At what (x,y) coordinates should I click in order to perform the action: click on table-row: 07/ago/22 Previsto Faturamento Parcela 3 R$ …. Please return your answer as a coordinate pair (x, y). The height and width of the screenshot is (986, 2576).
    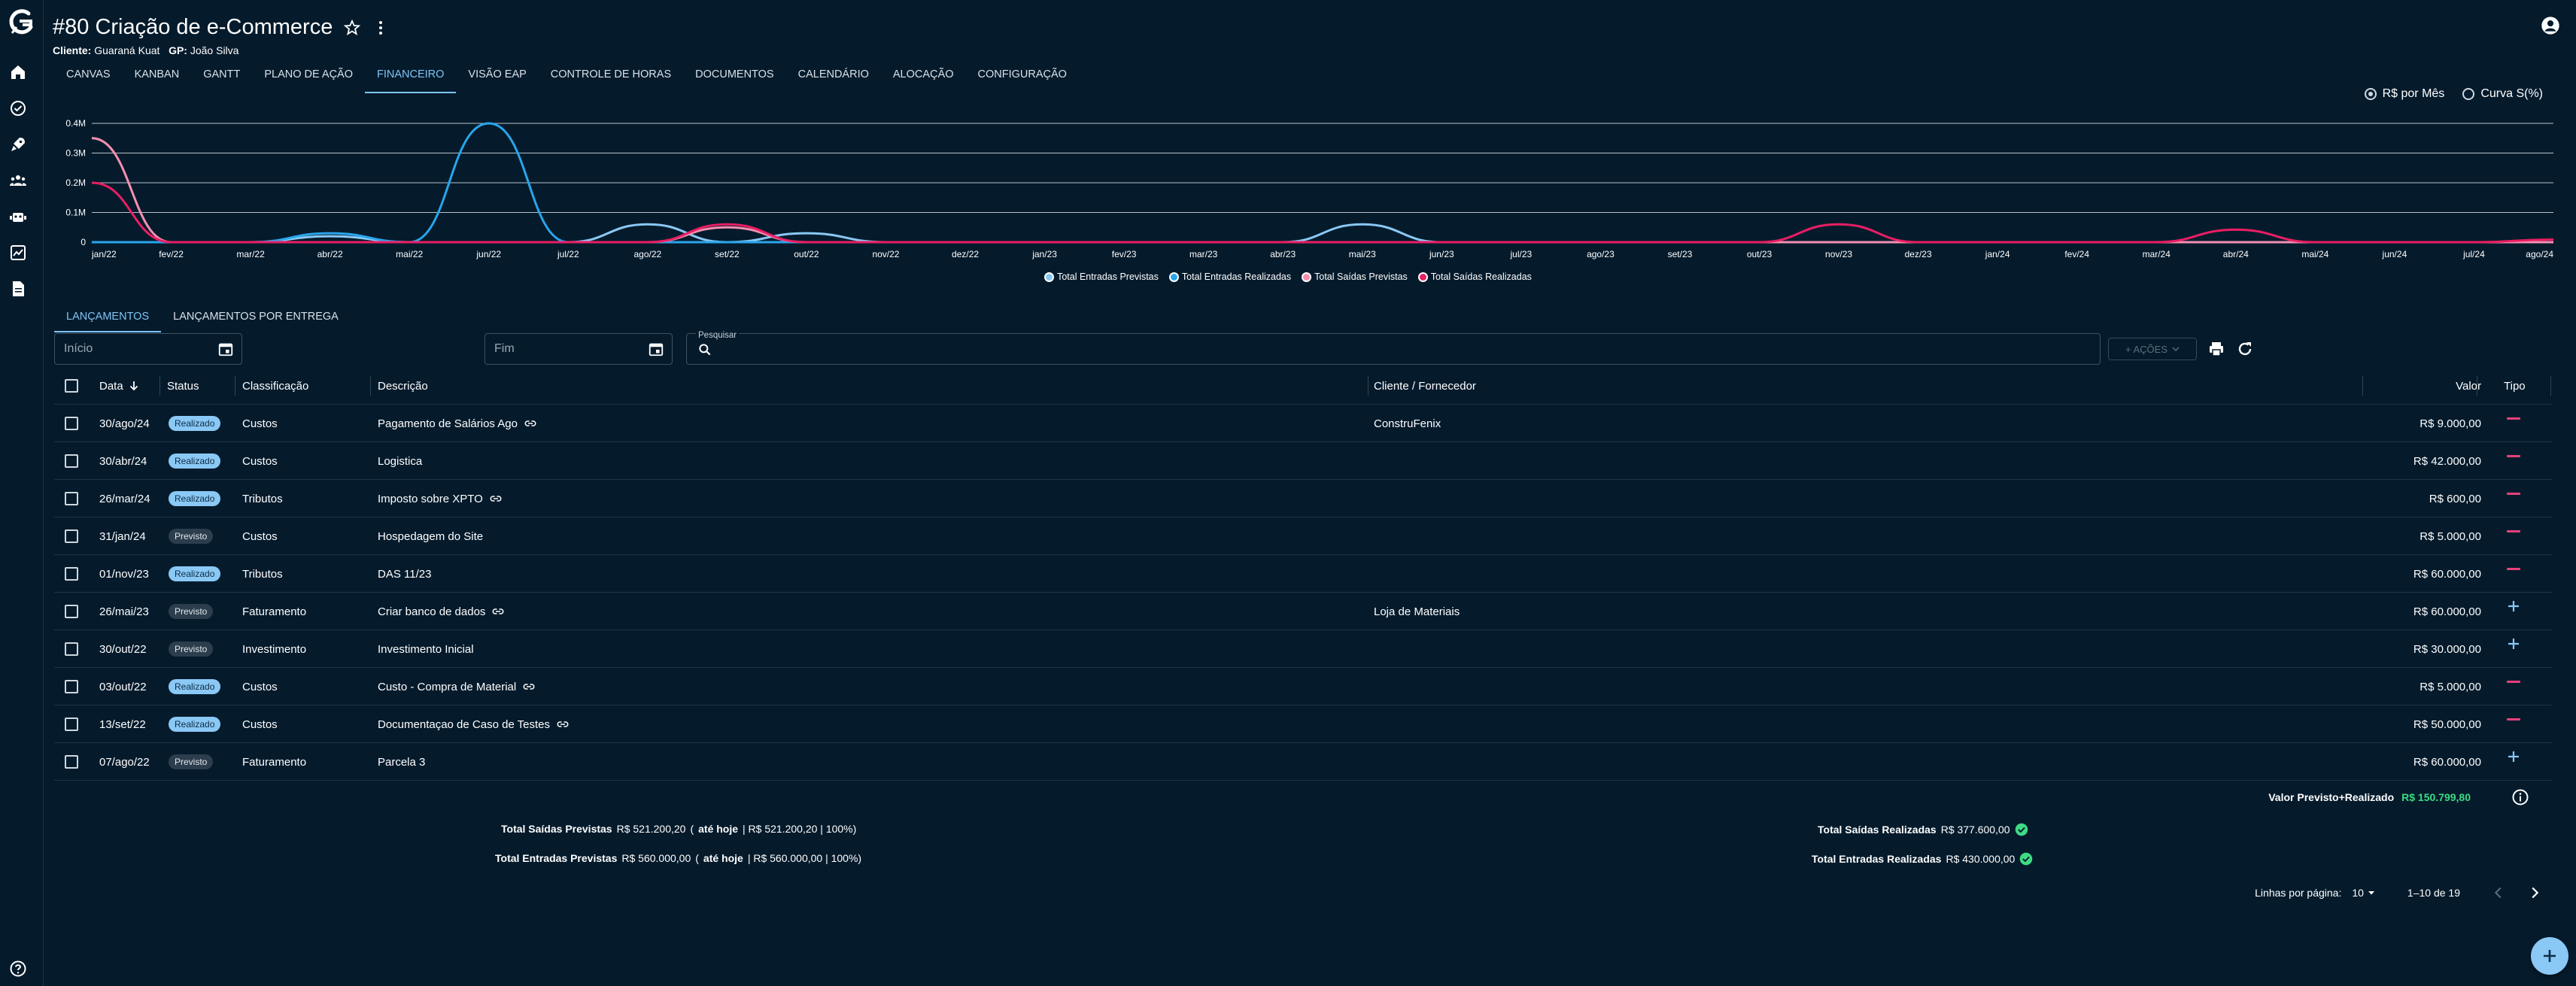
    Looking at the image, I should click on (1303, 762).